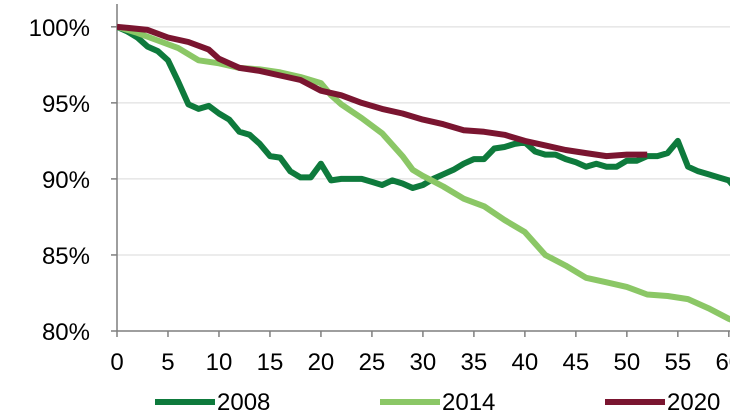 Image resolution: width=730 pixels, height=412 pixels. What do you see at coordinates (66, 332) in the screenshot?
I see `y-tick-label: 80%` at bounding box center [66, 332].